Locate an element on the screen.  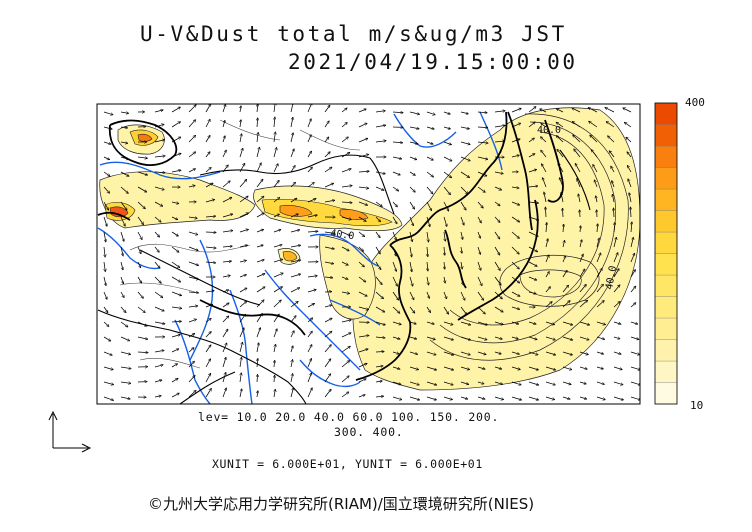
map-title: U-V&Dust total m/s&ug/m3 JST is located at coordinates (353, 34).